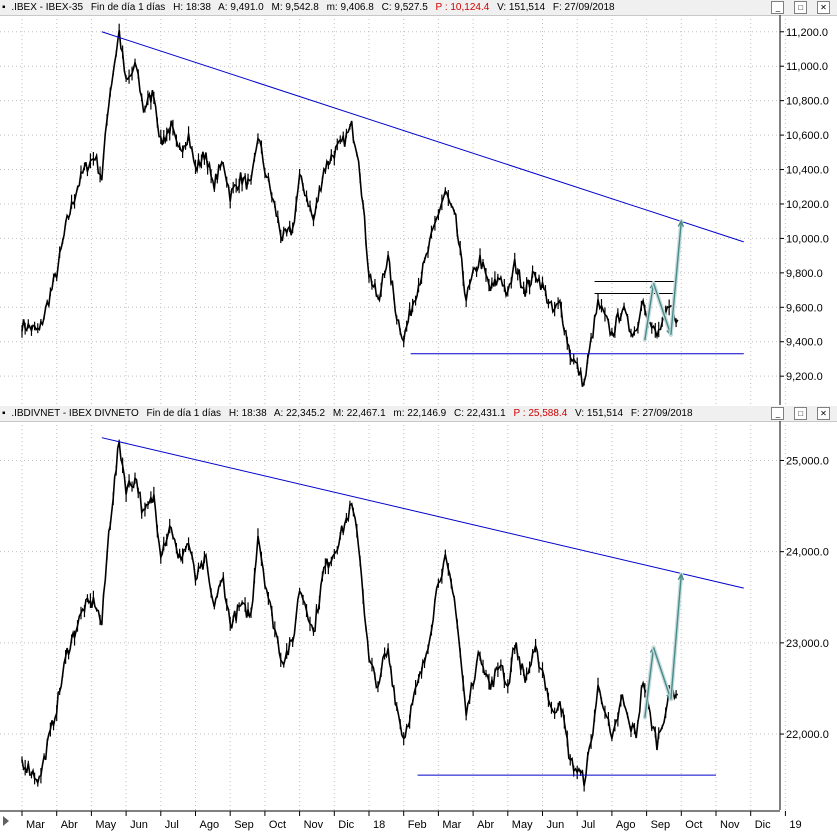 This screenshot has width=837, height=834. Describe the element at coordinates (540, 413) in the screenshot. I see `p-label: P : 25,588.4` at that location.